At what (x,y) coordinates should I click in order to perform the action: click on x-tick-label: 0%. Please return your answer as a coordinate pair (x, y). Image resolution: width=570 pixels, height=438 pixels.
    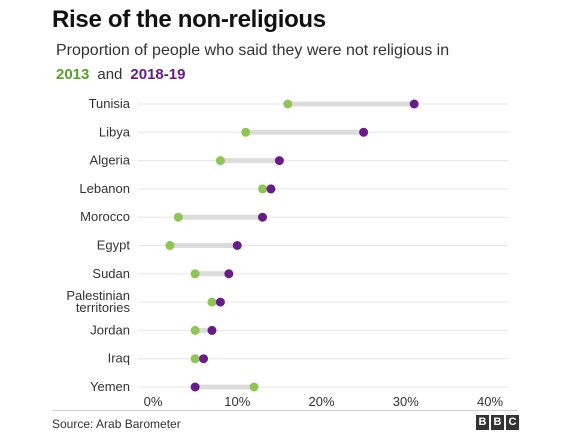
    Looking at the image, I should click on (153, 401).